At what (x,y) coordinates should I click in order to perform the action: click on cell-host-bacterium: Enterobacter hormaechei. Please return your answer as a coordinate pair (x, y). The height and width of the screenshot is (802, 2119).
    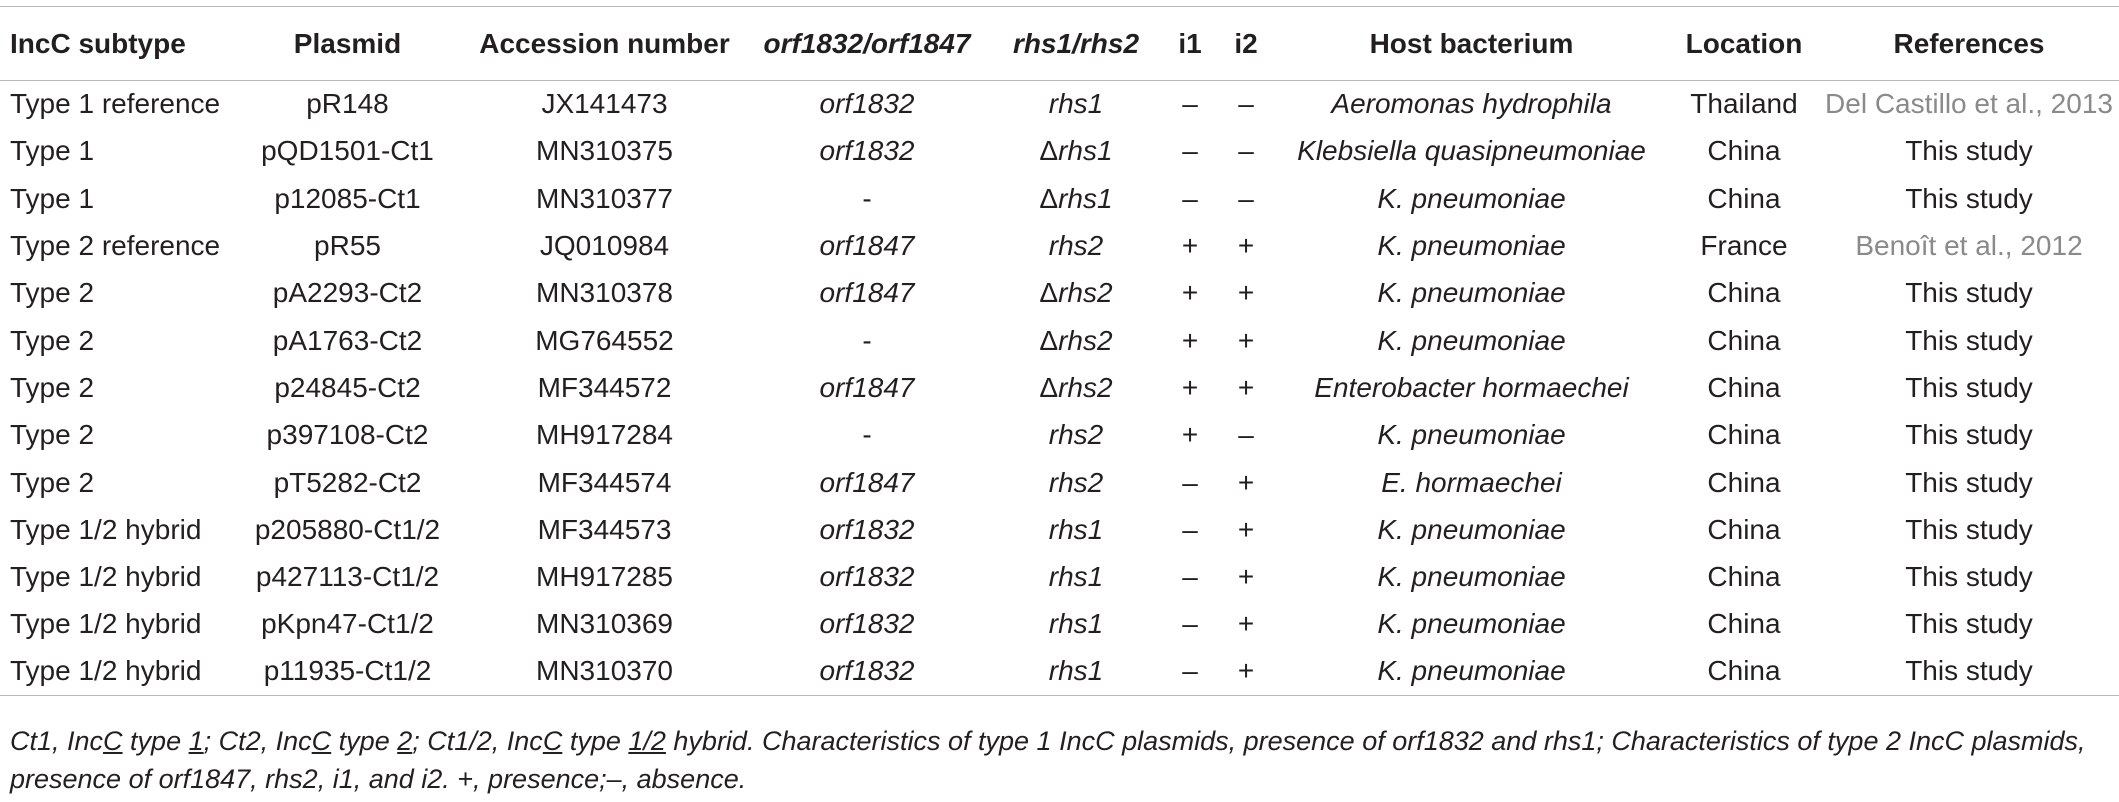
    Looking at the image, I should click on (1471, 387).